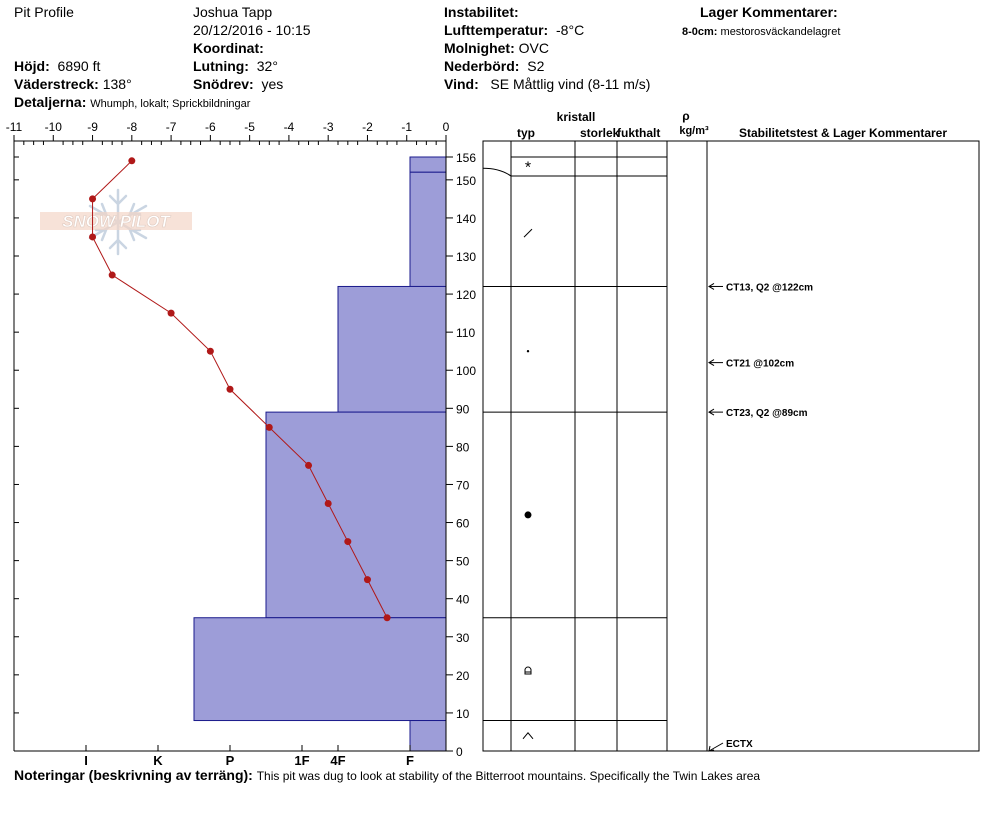  Describe the element at coordinates (600, 133) in the screenshot. I see `storlek-header: storlek` at that location.